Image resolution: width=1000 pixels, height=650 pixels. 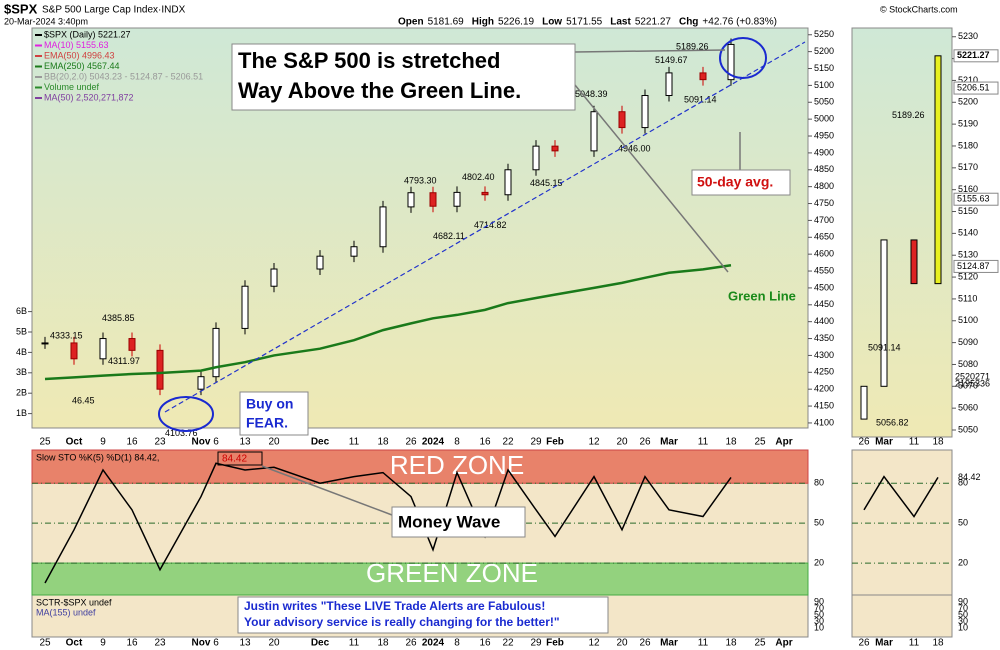 I want to click on headline-box, so click(x=403, y=77).